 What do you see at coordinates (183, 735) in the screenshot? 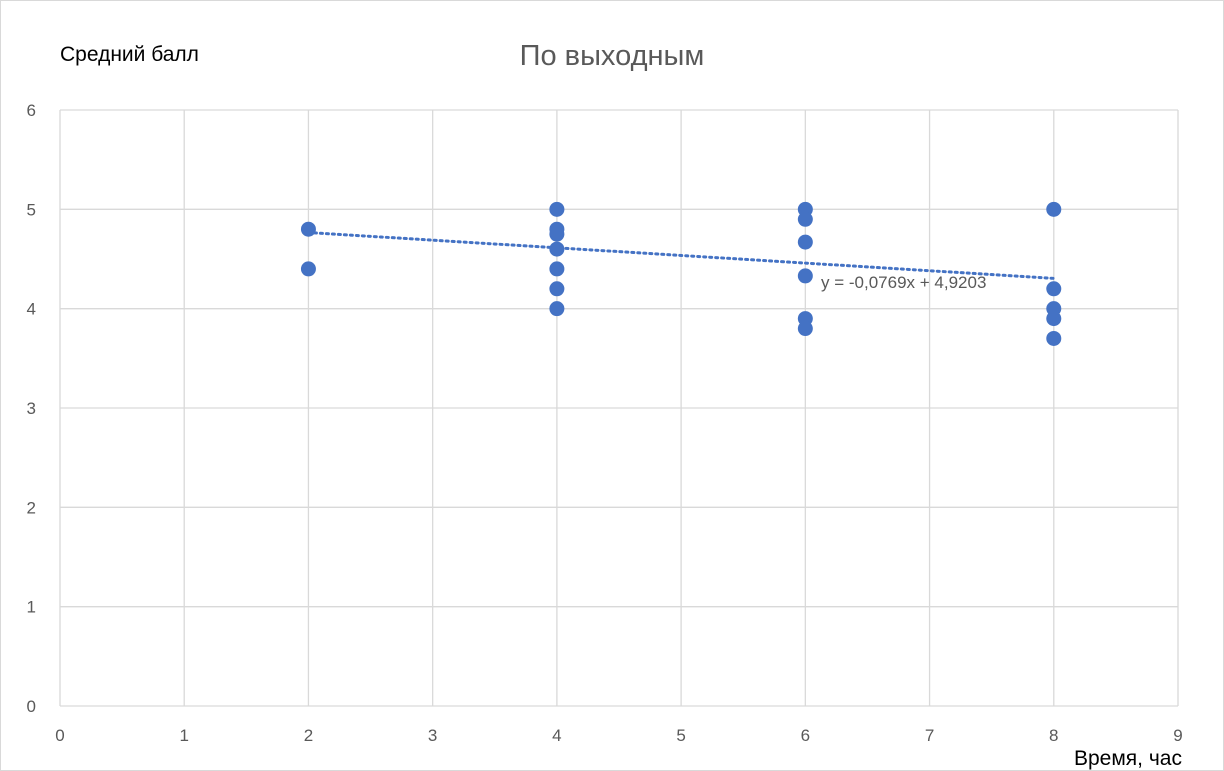
I see `x-tick-label: 1` at bounding box center [183, 735].